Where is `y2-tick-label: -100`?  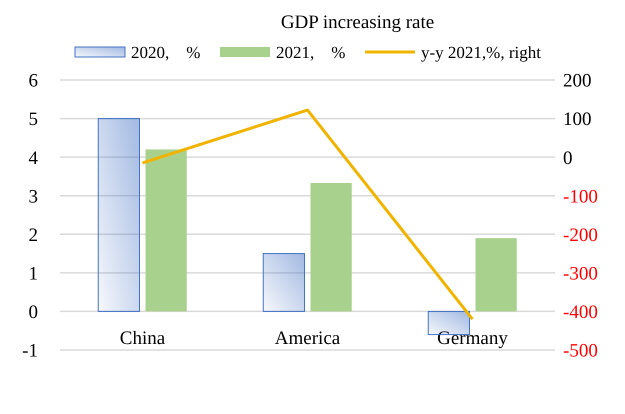 y2-tick-label: -100 is located at coordinates (580, 197).